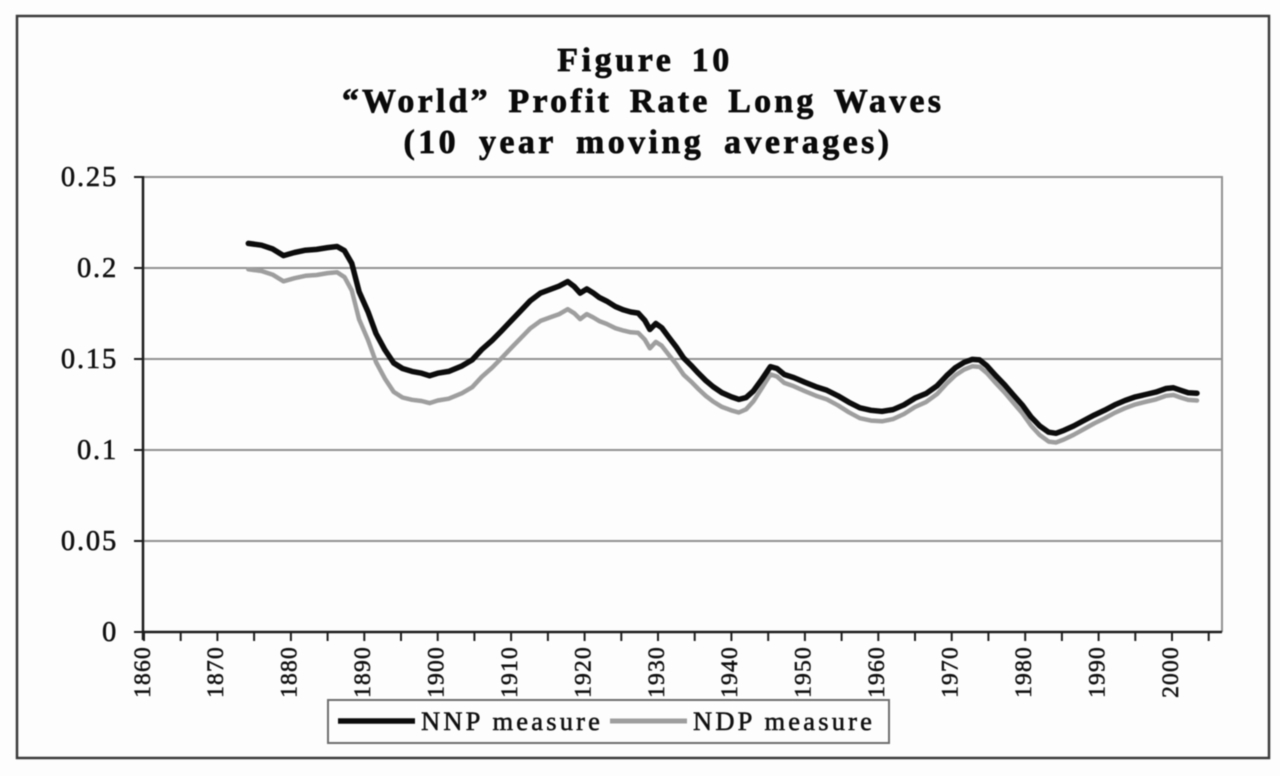 The width and height of the screenshot is (1280, 776). What do you see at coordinates (97, 450) in the screenshot?
I see `svg-text: 0.1` at bounding box center [97, 450].